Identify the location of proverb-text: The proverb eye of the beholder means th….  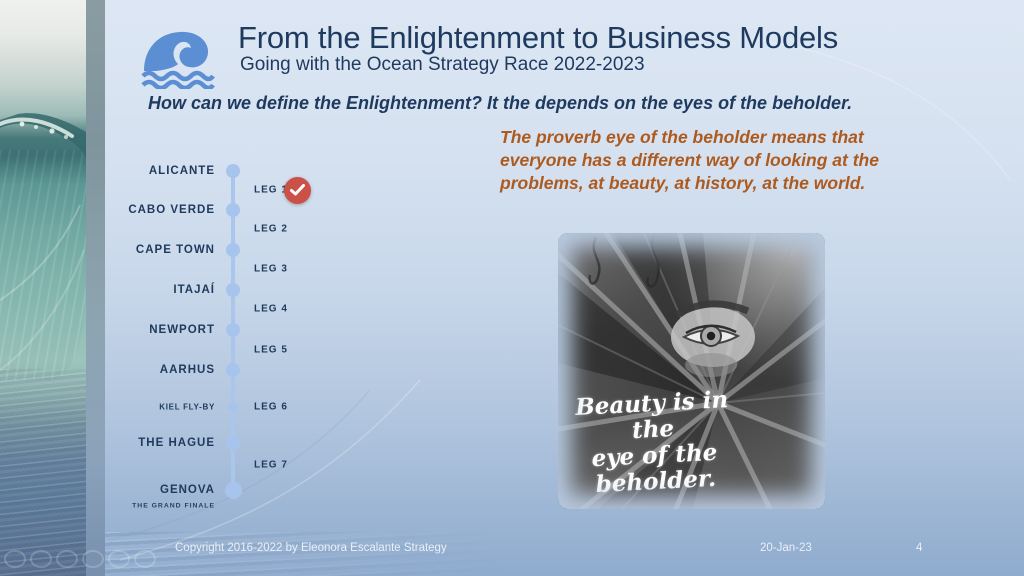
(715, 160).